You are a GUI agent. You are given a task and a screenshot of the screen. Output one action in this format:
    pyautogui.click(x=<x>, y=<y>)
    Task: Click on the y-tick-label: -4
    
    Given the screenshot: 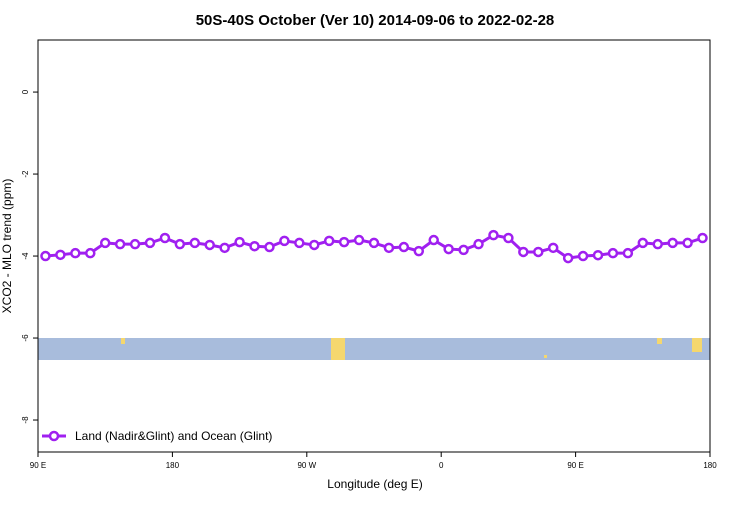 What is the action you would take?
    pyautogui.click(x=25, y=256)
    